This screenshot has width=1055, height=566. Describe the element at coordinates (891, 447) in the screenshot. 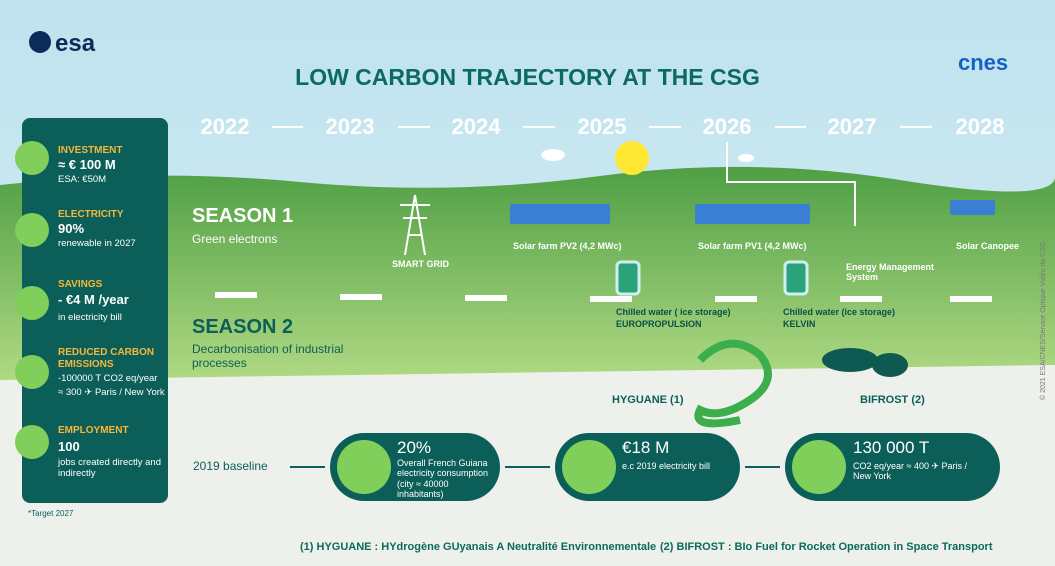

I see `baseline-value: 130 000 T` at that location.